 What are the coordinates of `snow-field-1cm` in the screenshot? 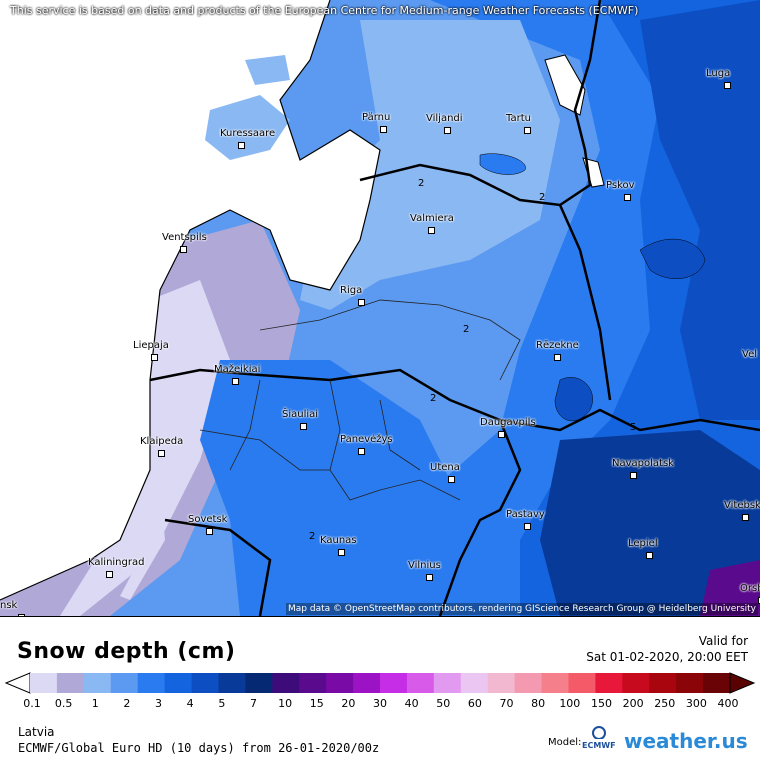 It's located at (430, 165).